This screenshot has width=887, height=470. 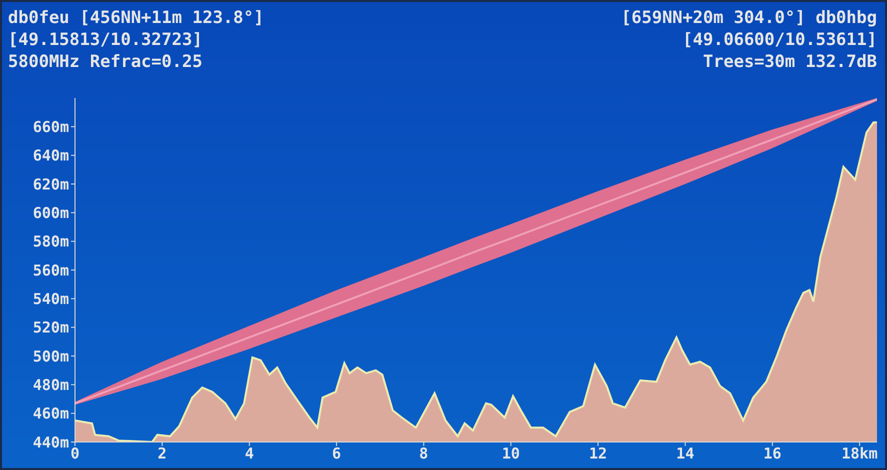 What do you see at coordinates (337, 453) in the screenshot?
I see `x-tick-label: 6` at bounding box center [337, 453].